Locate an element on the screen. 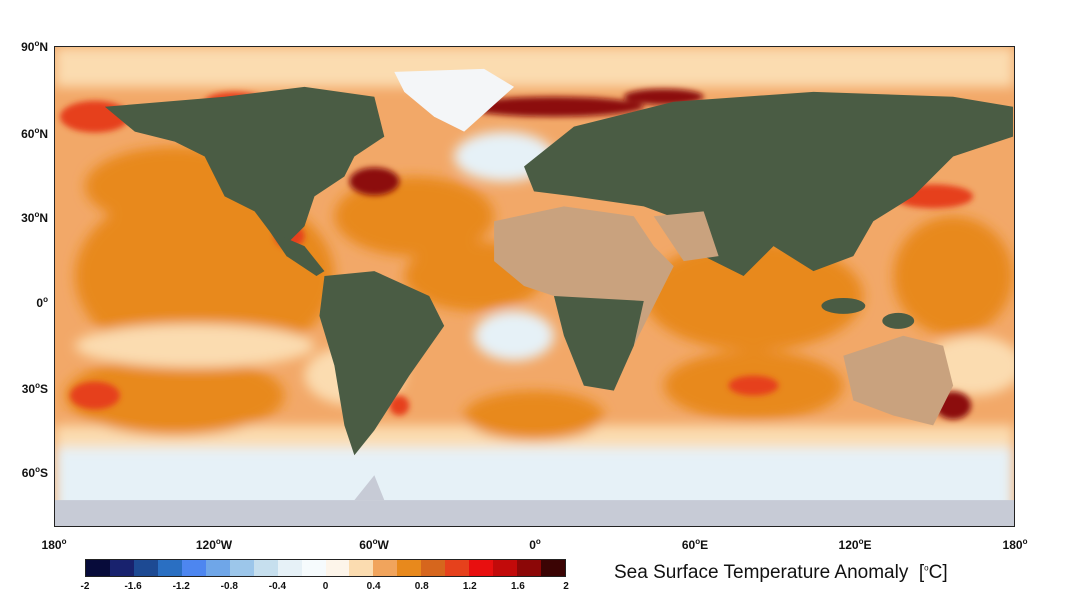 This screenshot has width=1068, height=600. equatorial-pacific-neutral is located at coordinates (194, 345).